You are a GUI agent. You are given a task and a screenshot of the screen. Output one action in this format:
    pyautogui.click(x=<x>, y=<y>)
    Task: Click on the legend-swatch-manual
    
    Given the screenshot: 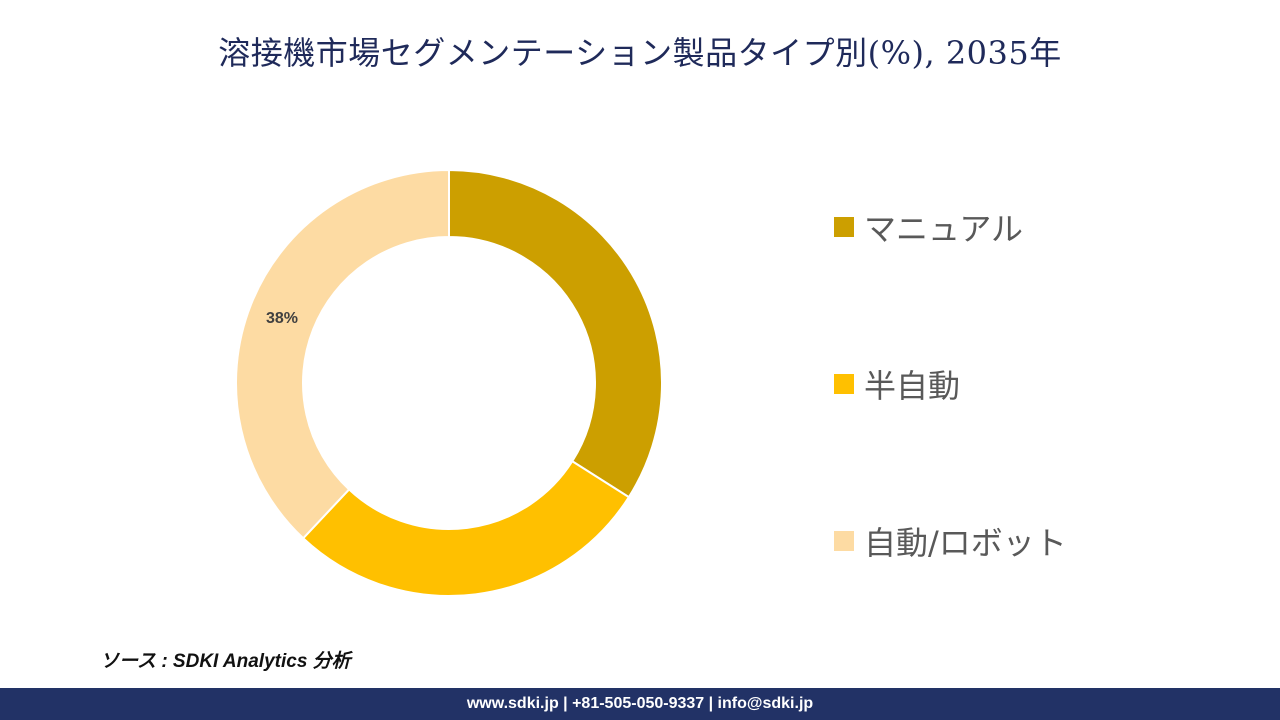 What is the action you would take?
    pyautogui.click(x=844, y=227)
    